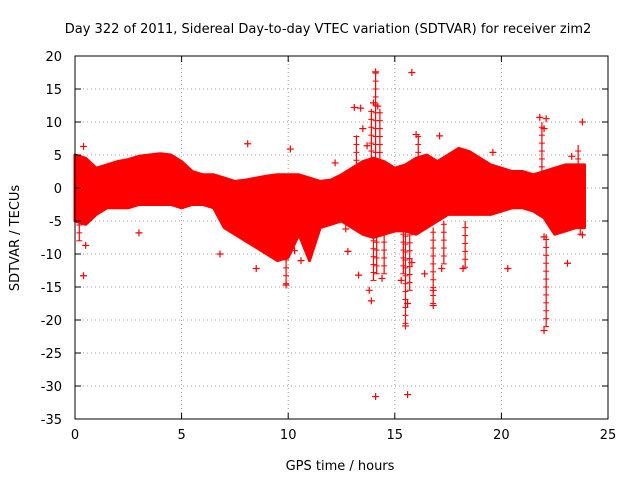 The image size is (640, 485). Describe the element at coordinates (340, 466) in the screenshot. I see `x-axis-label: GPS time / hours` at that location.